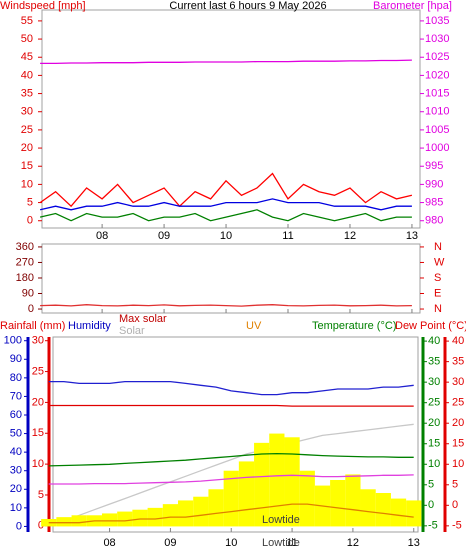 The image size is (466, 554). What do you see at coordinates (281, 543) in the screenshot?
I see `annotation: Lowtide` at bounding box center [281, 543].